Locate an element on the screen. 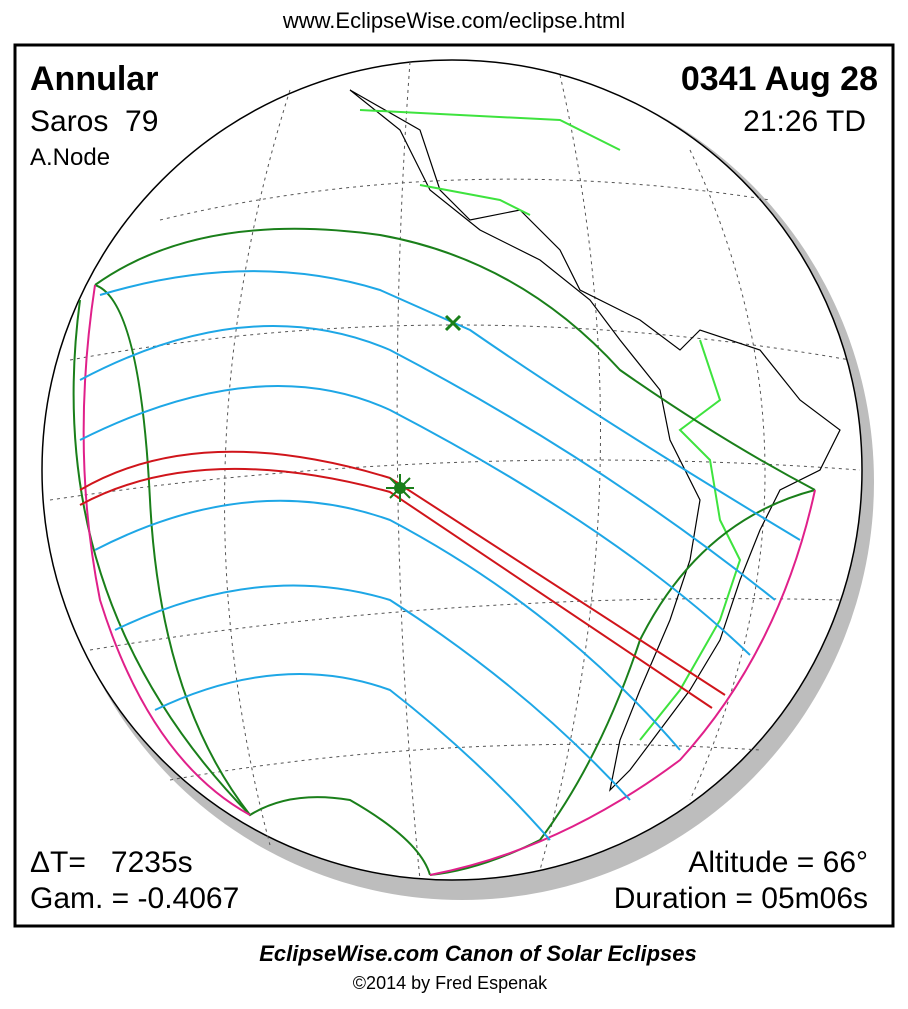 This screenshot has width=908, height=1009. date: 0341 Aug 28 is located at coordinates (779, 79).